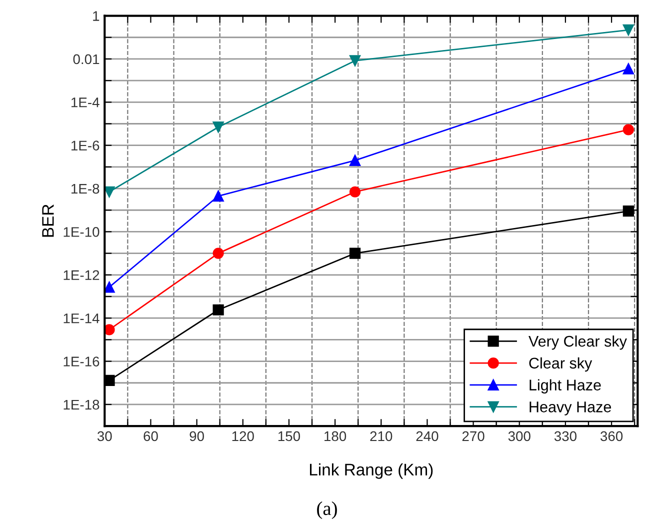  What do you see at coordinates (327, 510) in the screenshot?
I see `text: (a)` at bounding box center [327, 510].